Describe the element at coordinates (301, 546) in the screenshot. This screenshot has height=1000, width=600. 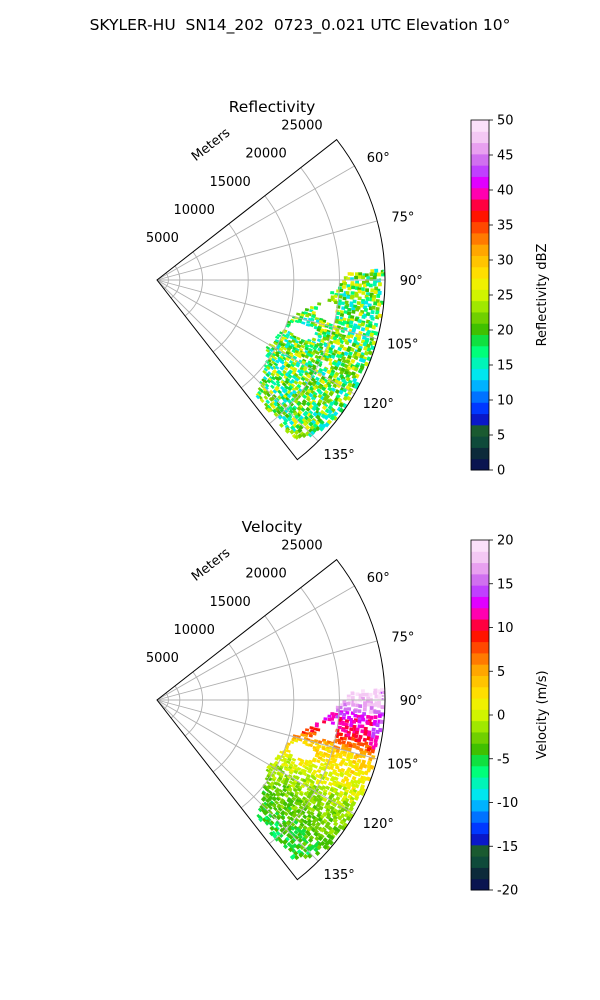
I see `range-tick-label: 25000` at that location.